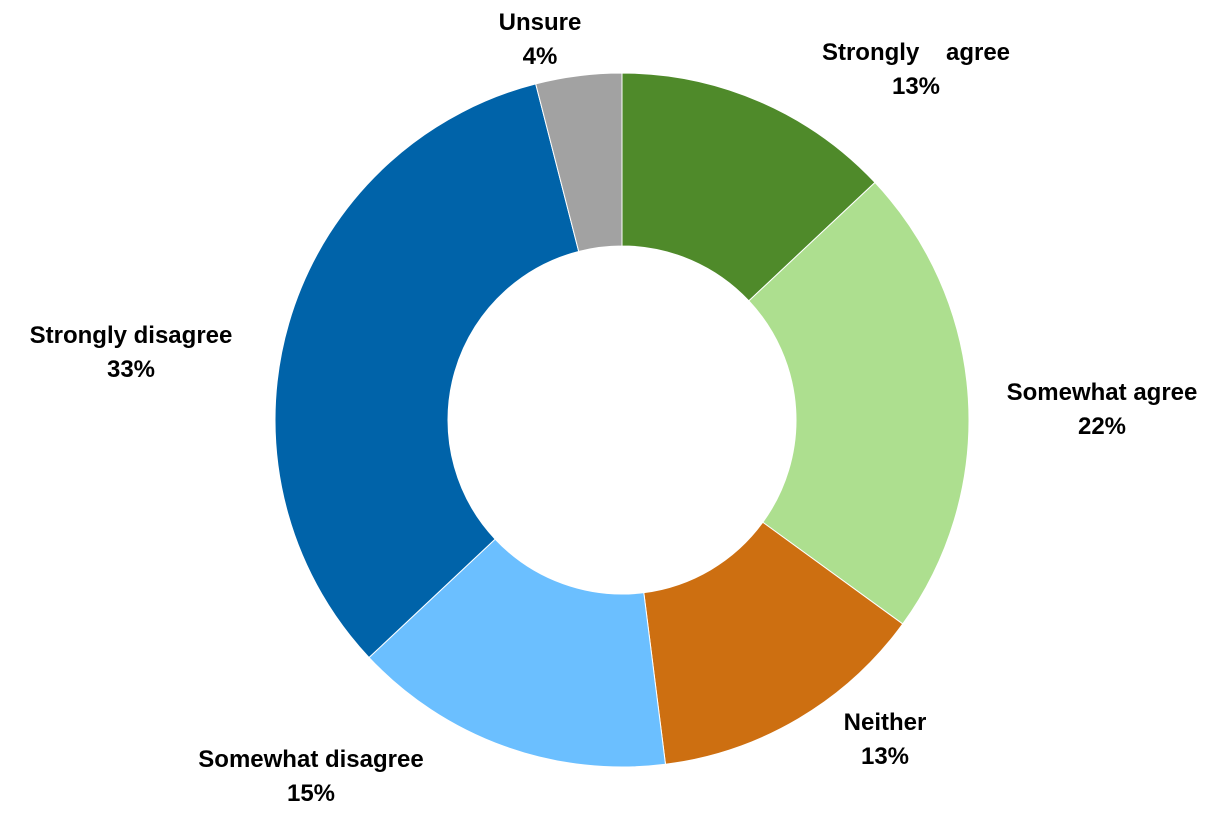  I want to click on slice-category-label: Somewhat disagree, so click(310, 759).